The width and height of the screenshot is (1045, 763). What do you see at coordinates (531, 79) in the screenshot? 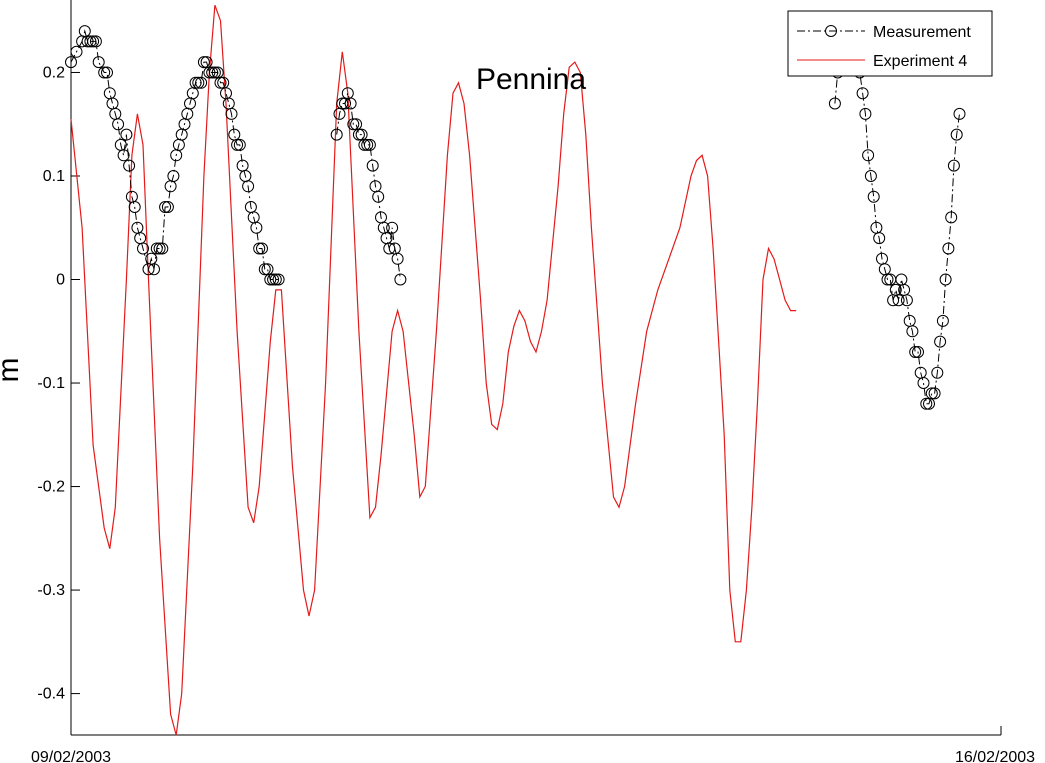
I see `chart-title: Pennina` at bounding box center [531, 79].